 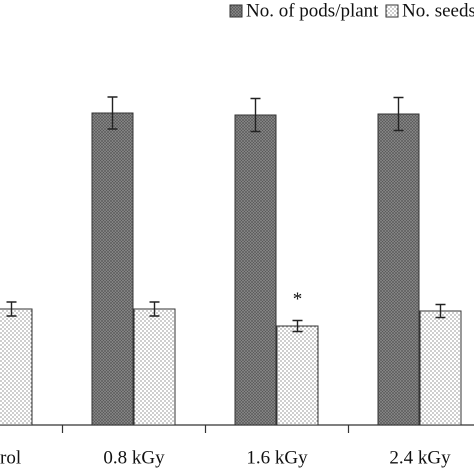 What do you see at coordinates (10, 457) in the screenshot?
I see `x-tick-label: rol` at bounding box center [10, 457].